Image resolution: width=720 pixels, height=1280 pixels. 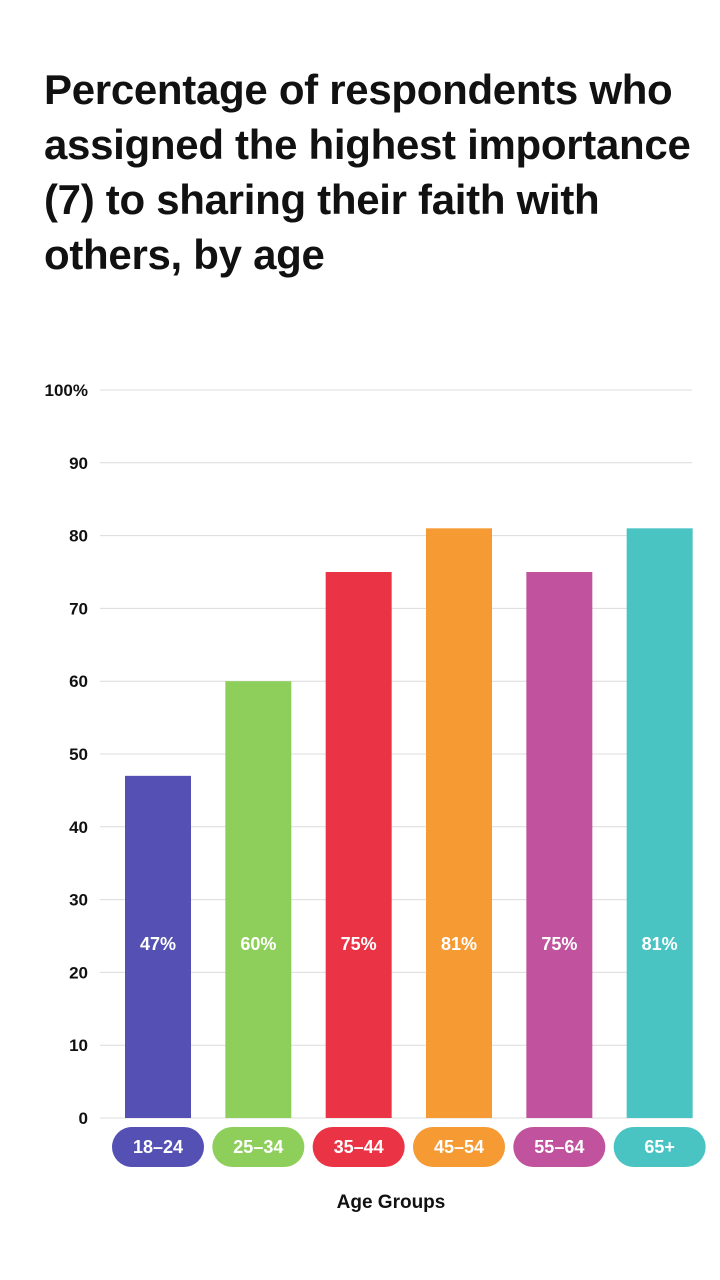 What do you see at coordinates (78, 463) in the screenshot?
I see `y-tick-label: 90` at bounding box center [78, 463].